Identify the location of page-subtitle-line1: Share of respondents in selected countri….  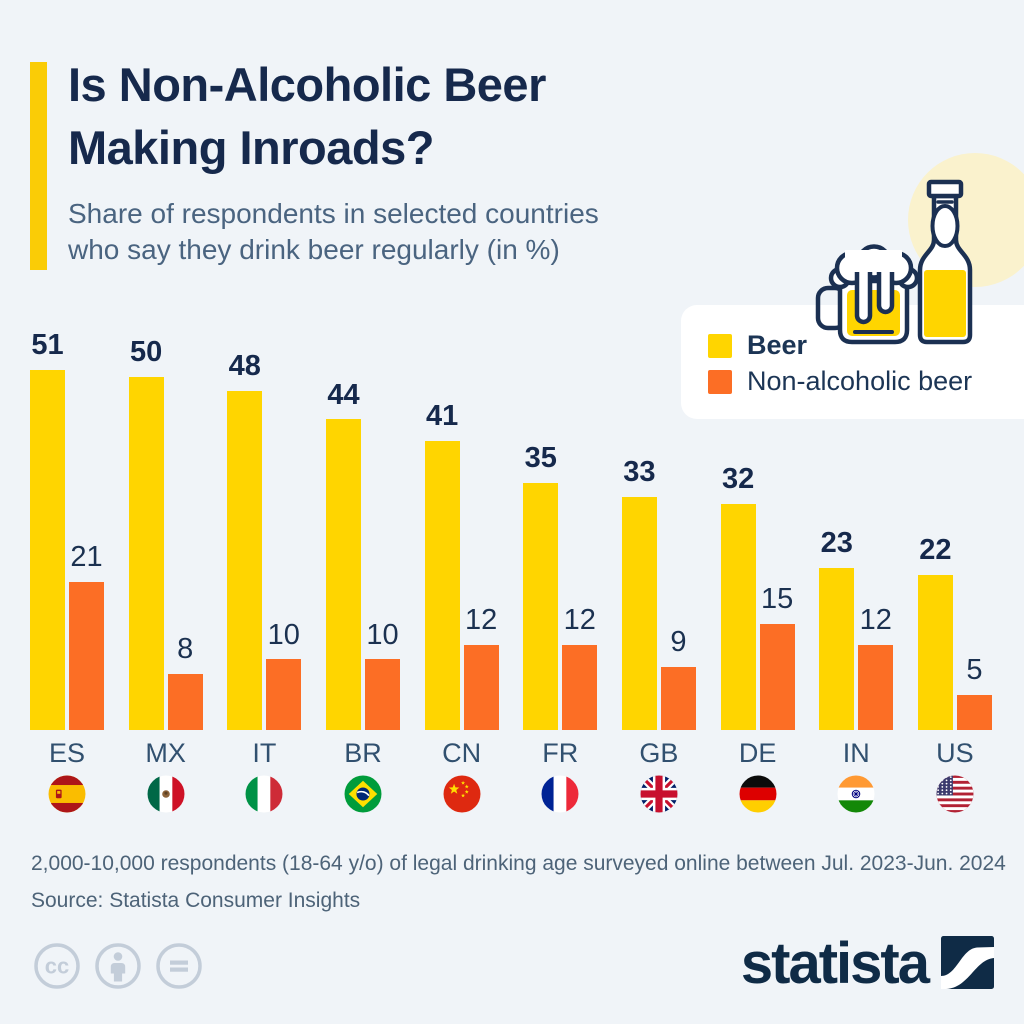
(333, 213).